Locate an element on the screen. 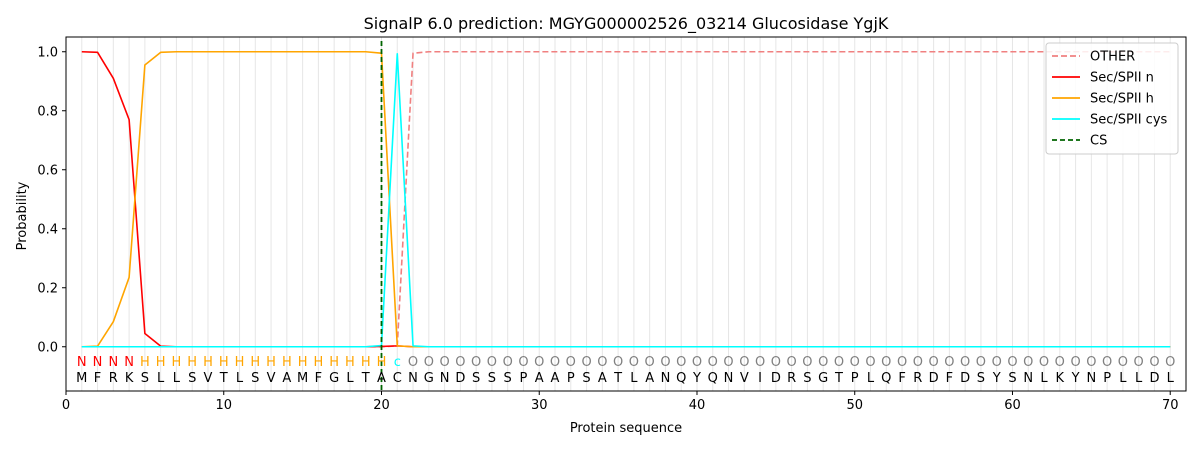  legend: OTHER Sec/SPII n Sec/SPII h Sec/SPII cys CS is located at coordinates (1112, 98).